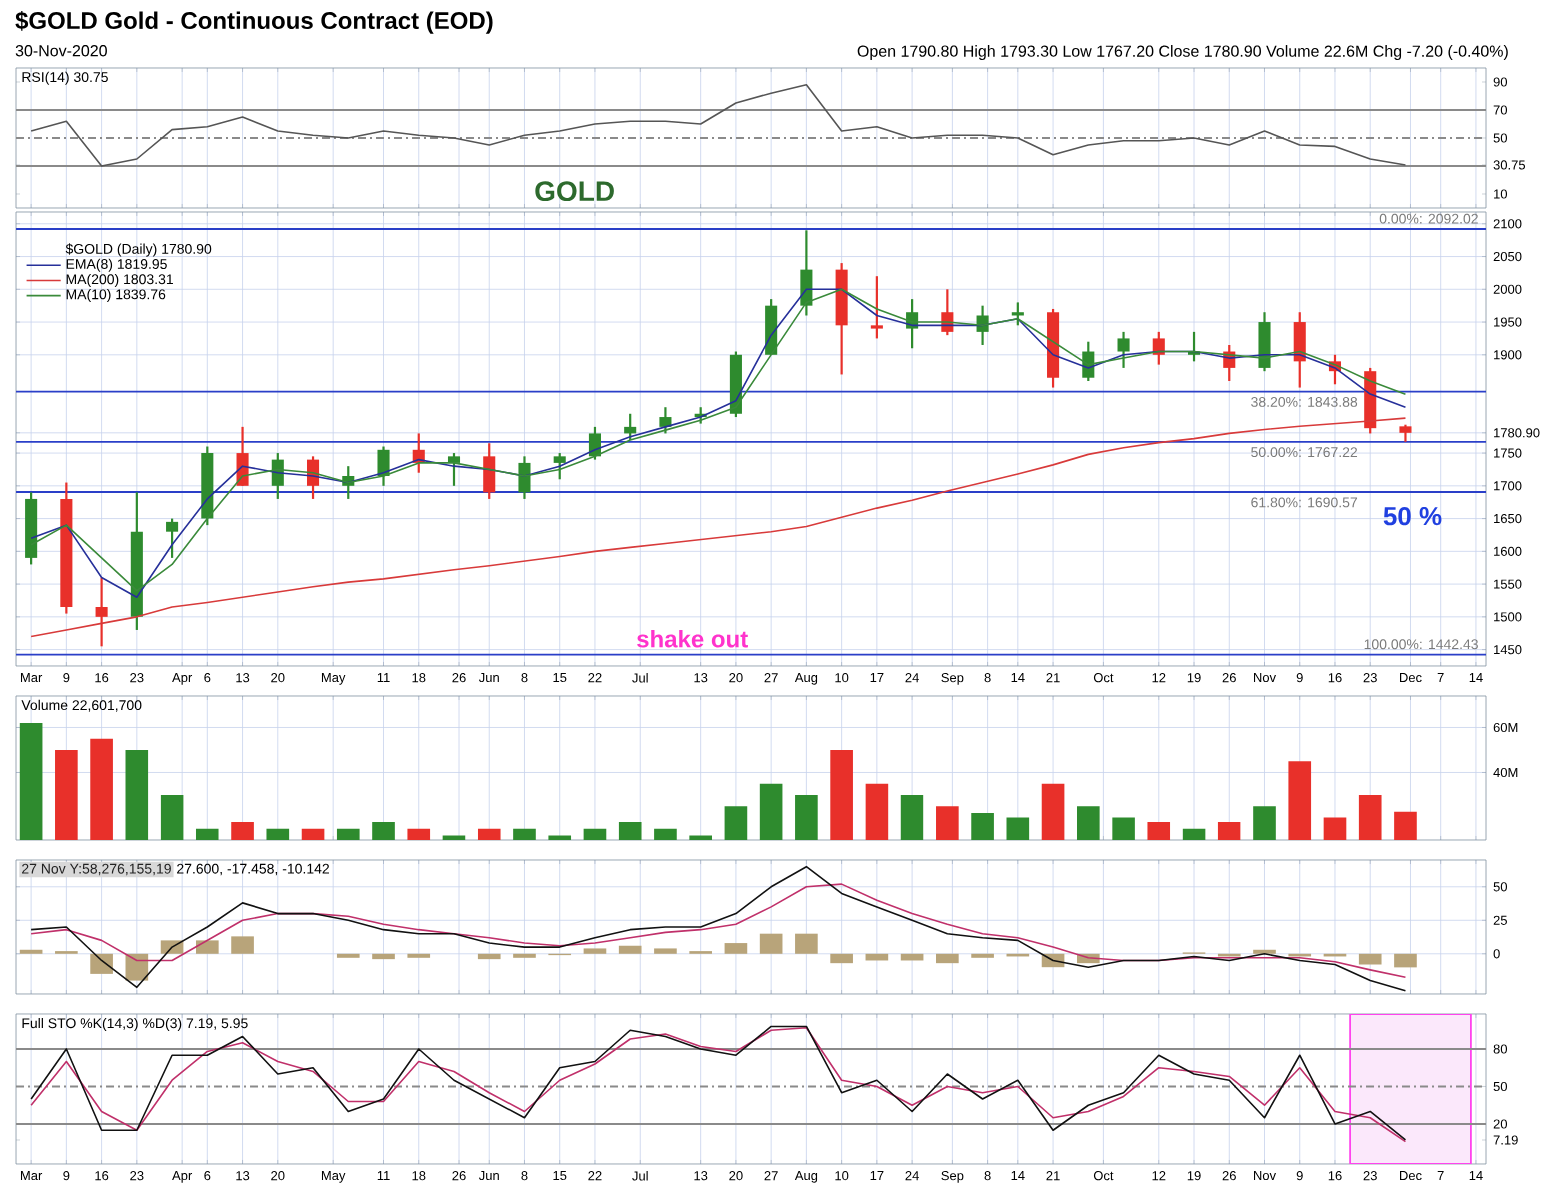 This screenshot has width=1556, height=1186. Describe the element at coordinates (718, 125) in the screenshot. I see `line-series` at that location.